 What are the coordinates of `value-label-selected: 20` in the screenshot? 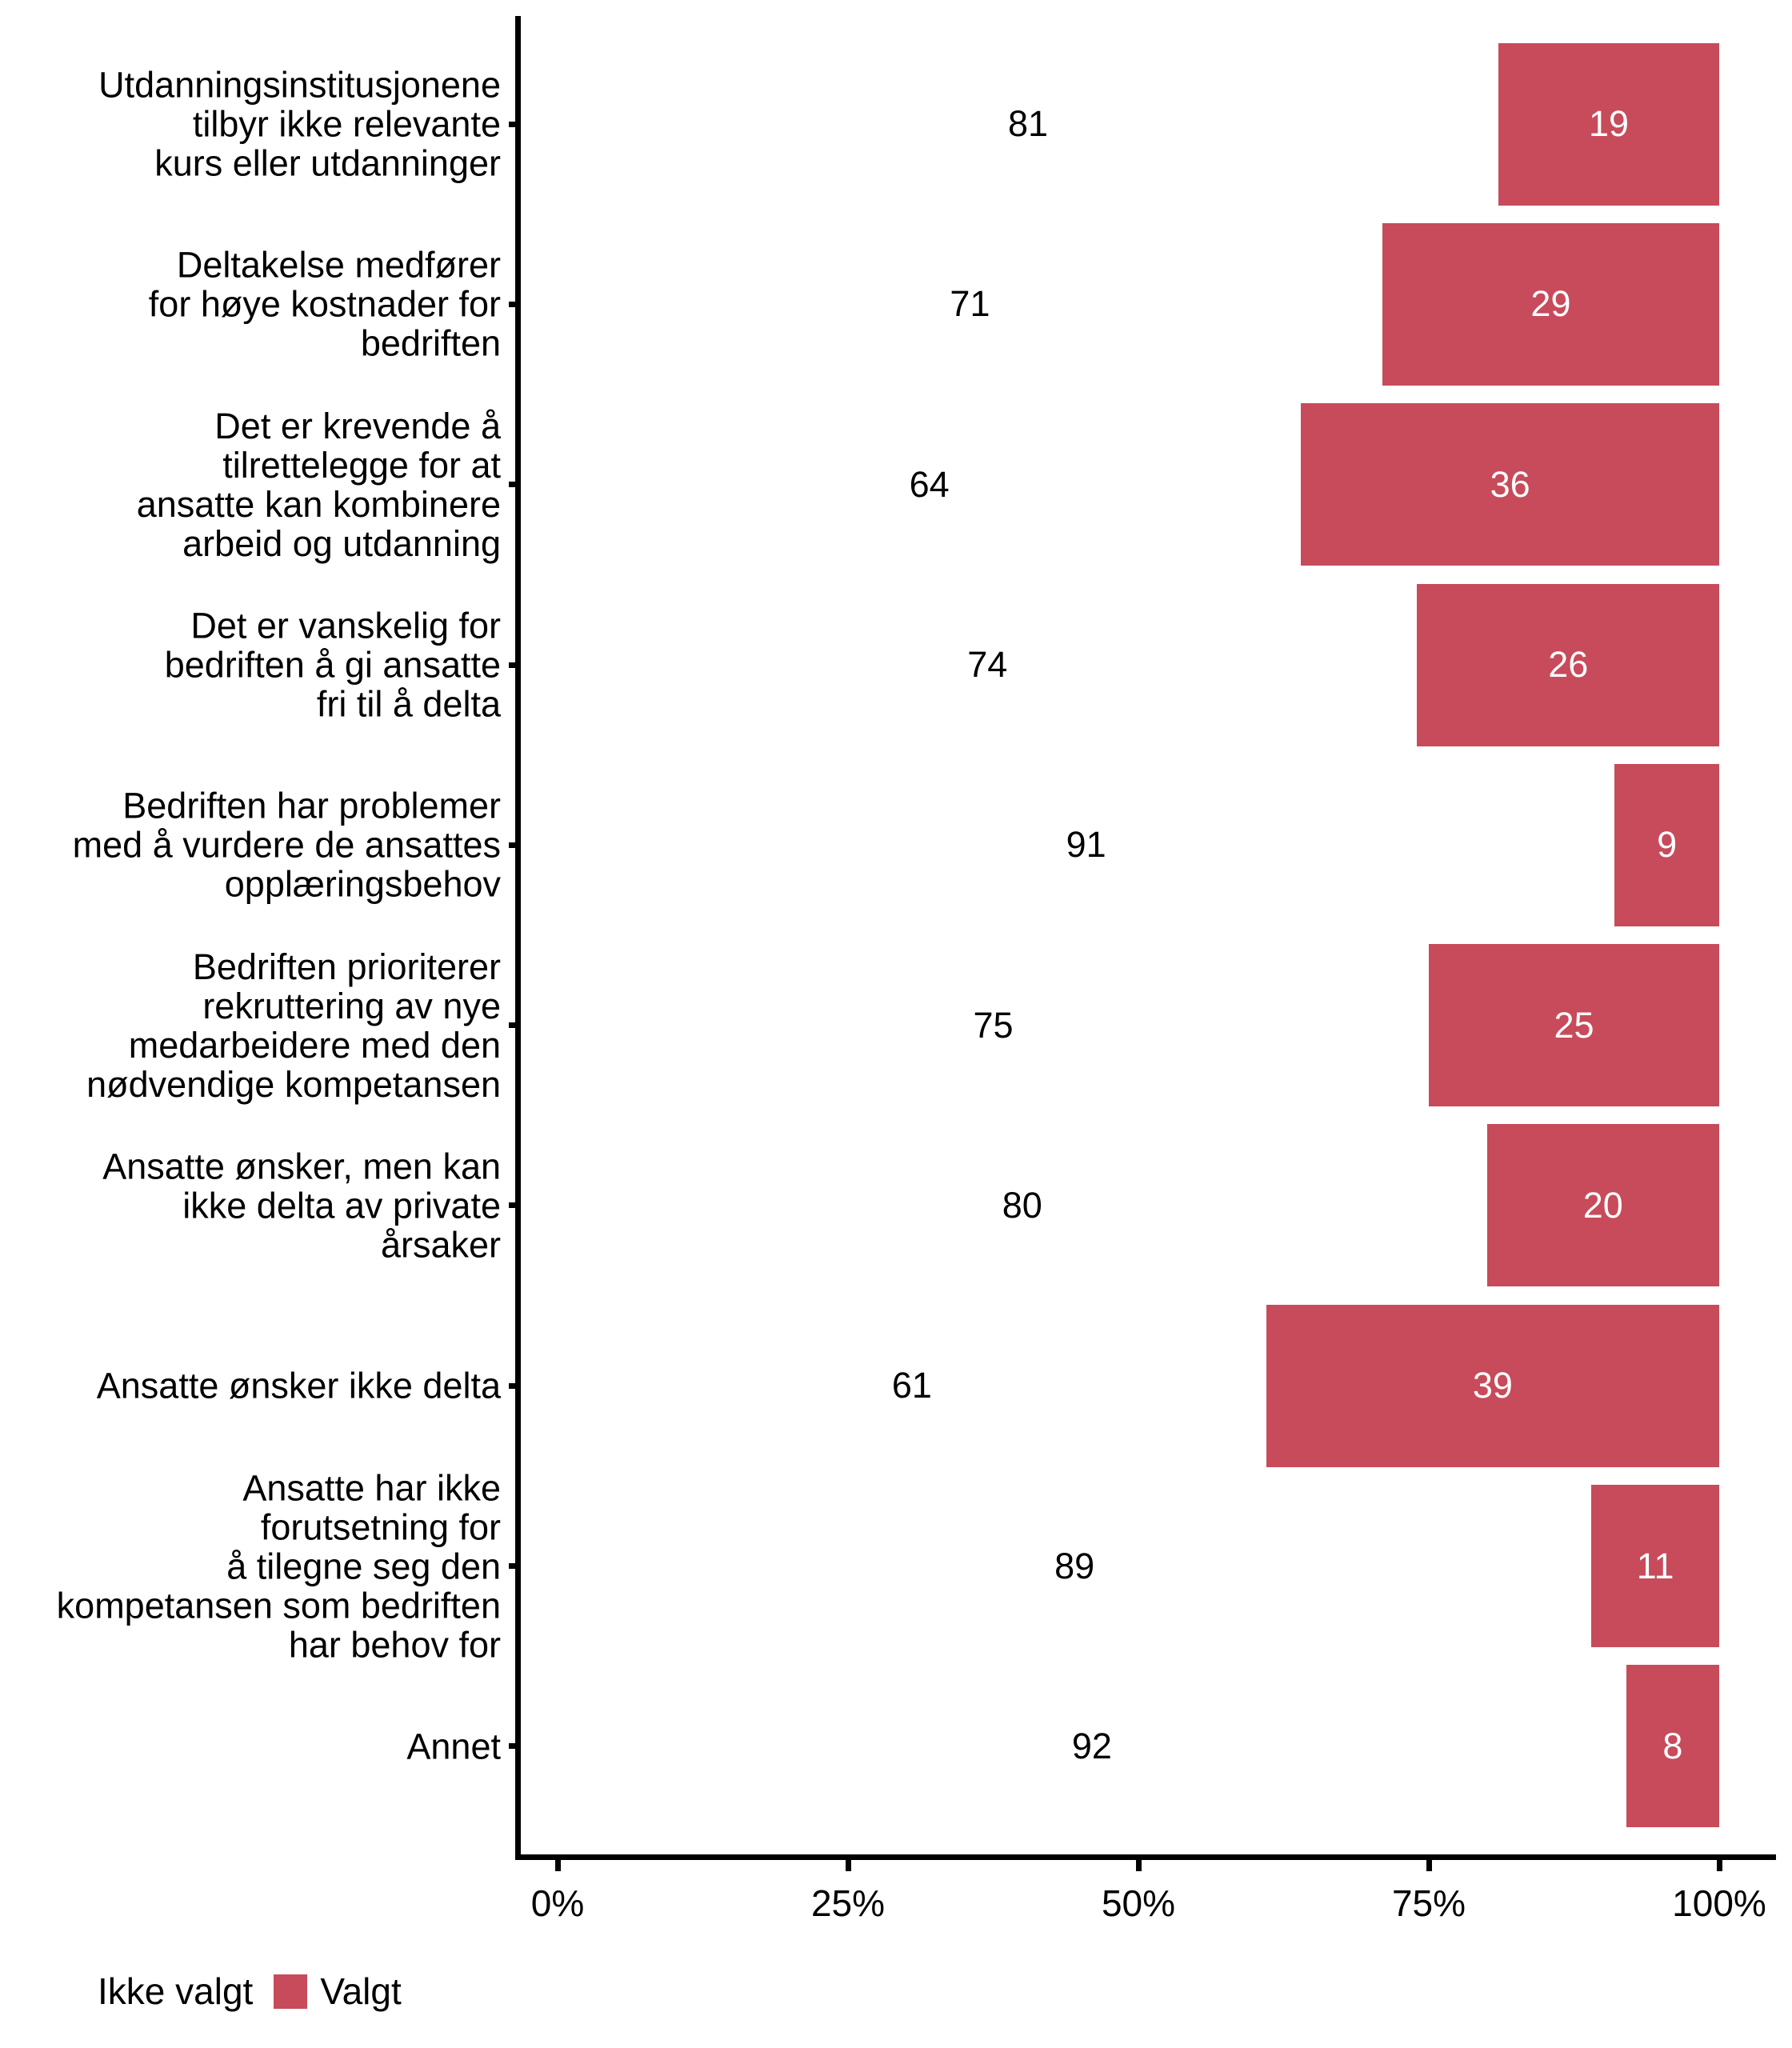 It's located at (1602, 1205).